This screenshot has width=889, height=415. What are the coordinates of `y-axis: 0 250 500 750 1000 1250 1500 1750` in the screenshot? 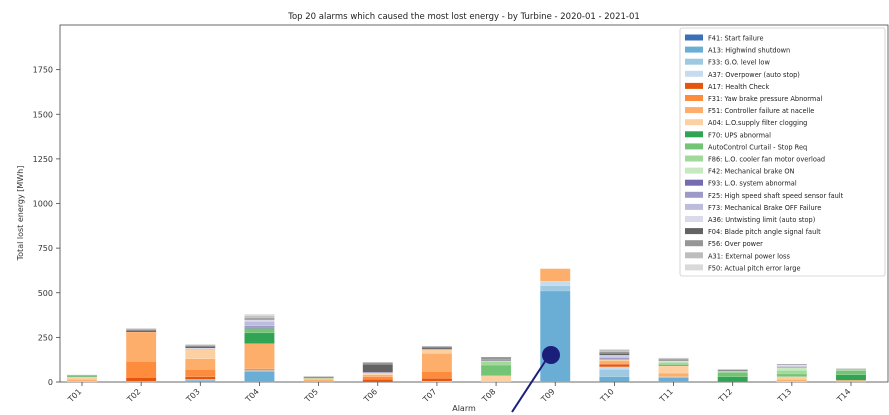 It's located at (46, 226).